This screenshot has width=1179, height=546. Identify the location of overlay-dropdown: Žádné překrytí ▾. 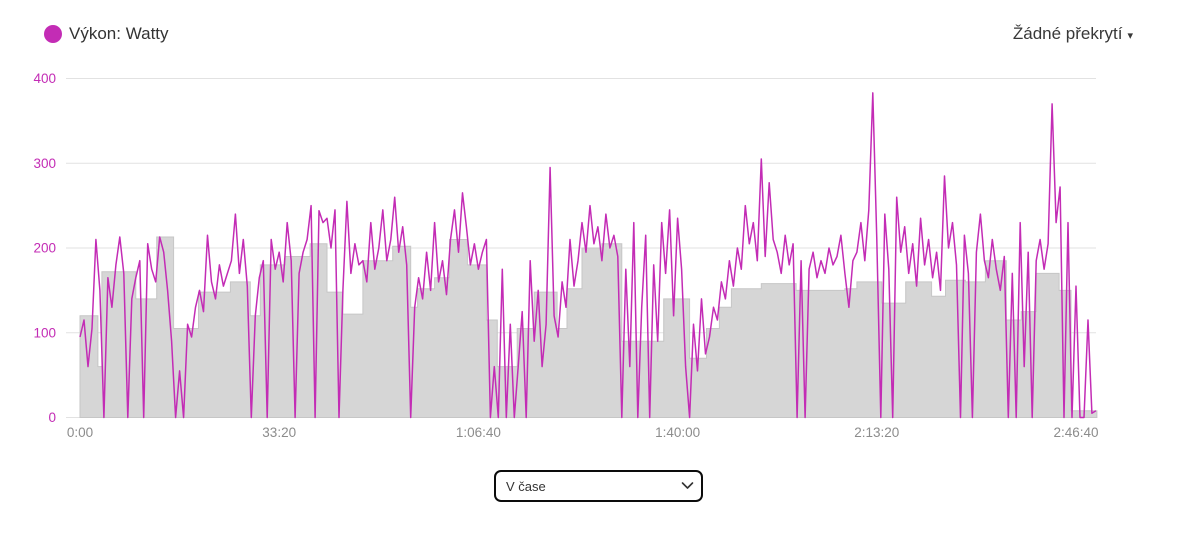
(1073, 34).